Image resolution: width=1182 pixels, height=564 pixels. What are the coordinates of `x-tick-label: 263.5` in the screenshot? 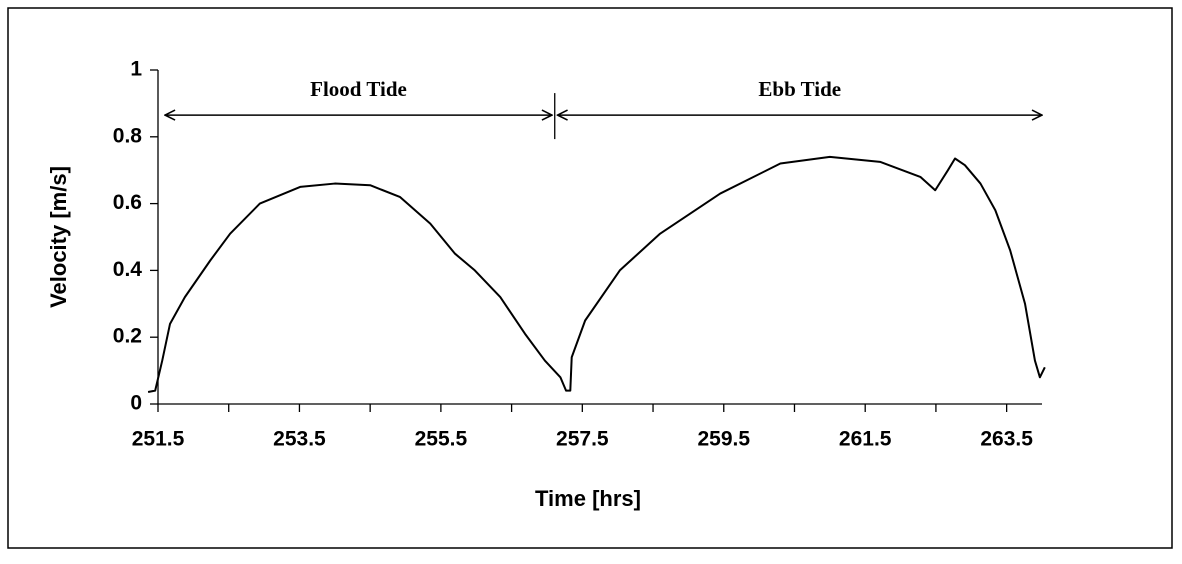 It's located at (1006, 439).